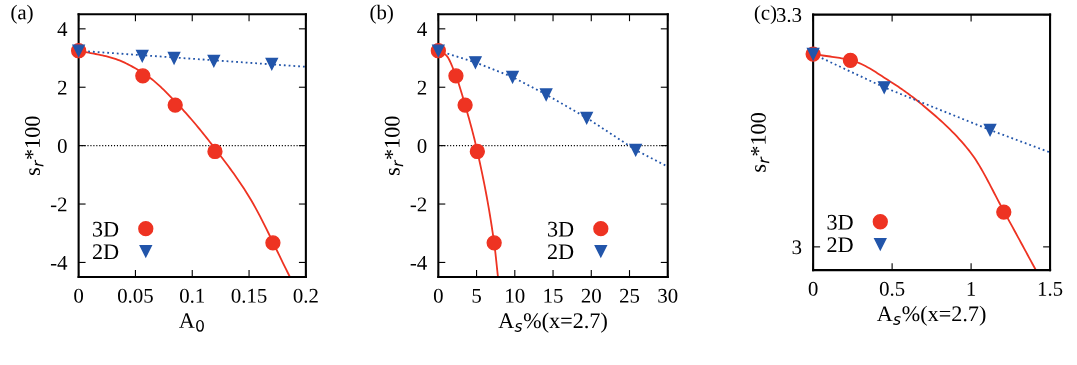 Image resolution: width=1077 pixels, height=365 pixels. I want to click on y-tick-label: 3, so click(797, 247).